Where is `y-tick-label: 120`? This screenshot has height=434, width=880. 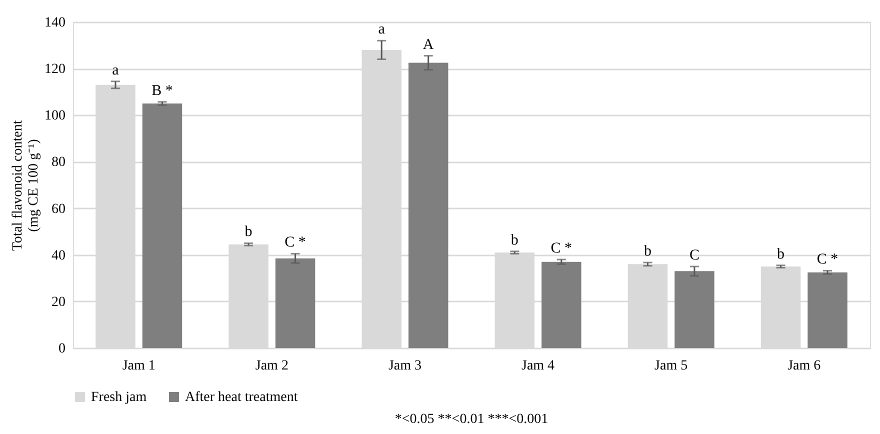 y-tick-label: 120 is located at coordinates (55, 70).